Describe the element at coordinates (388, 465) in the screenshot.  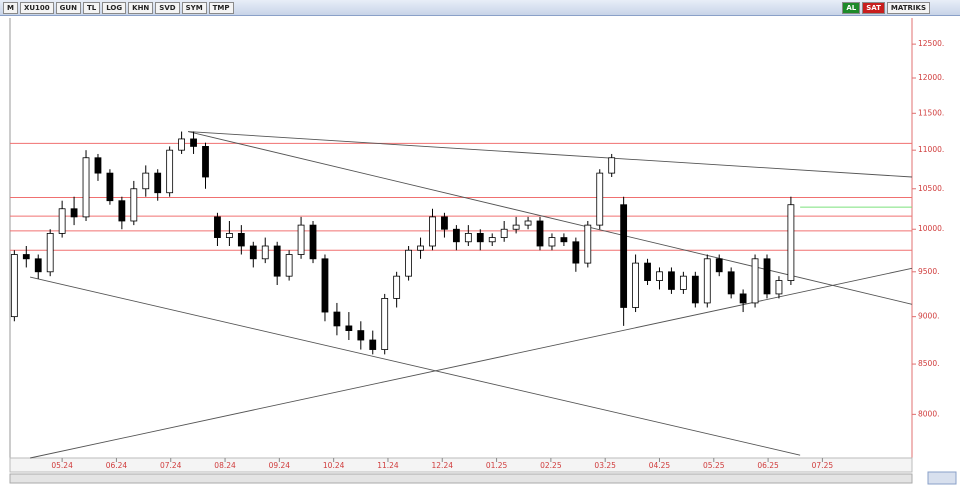
I see `x-tick-label: 11.24` at that location.